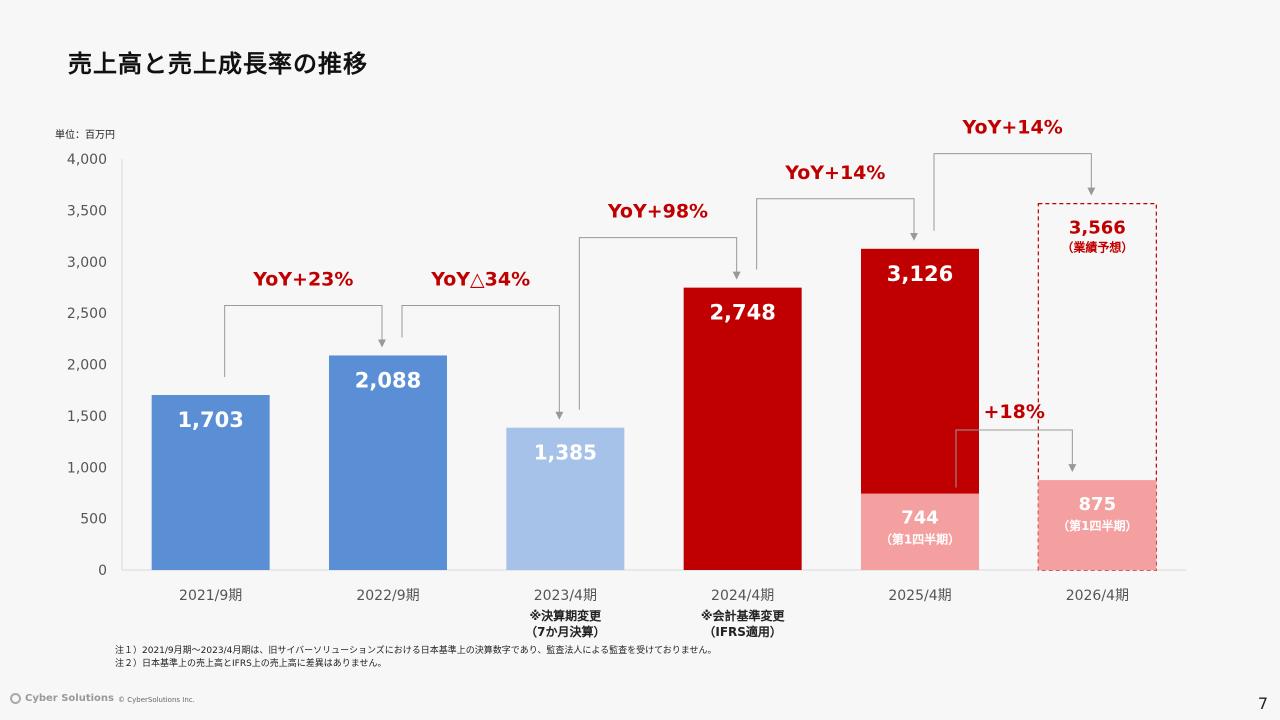 The width and height of the screenshot is (1280, 720). I want to click on category-note: （7か月決算）, so click(565, 631).